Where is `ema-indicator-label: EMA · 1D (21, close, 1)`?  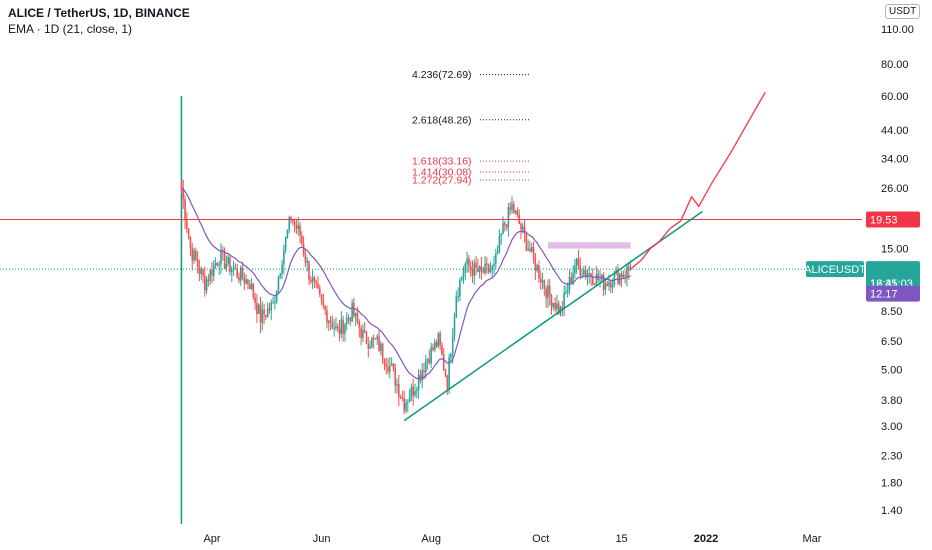 ema-indicator-label: EMA · 1D (21, close, 1) is located at coordinates (70, 29).